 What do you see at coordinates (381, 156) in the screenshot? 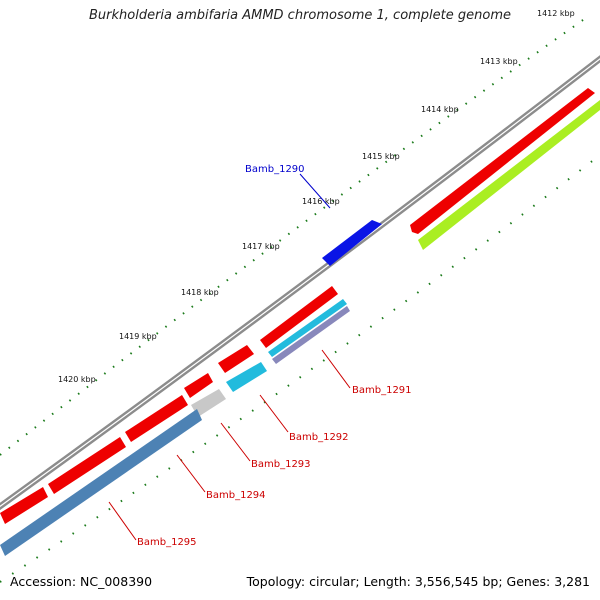
I see `scale-label-1415: 1415 kbp` at bounding box center [381, 156].